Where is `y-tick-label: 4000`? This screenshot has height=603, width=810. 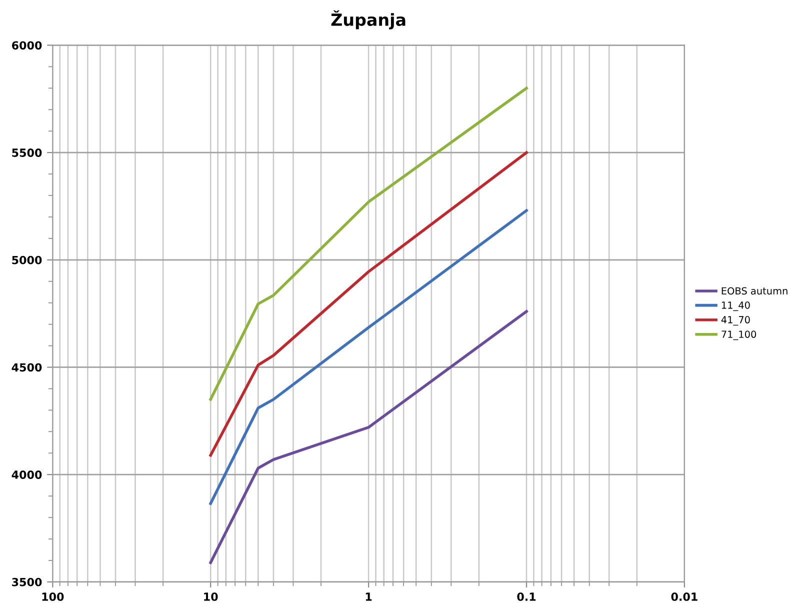 y-tick-label: 4000 is located at coordinates (27, 474).